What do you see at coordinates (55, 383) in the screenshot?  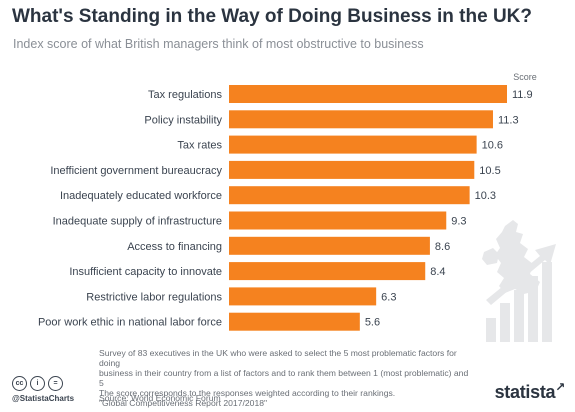 I see `no-derivatives-icon: =` at bounding box center [55, 383].